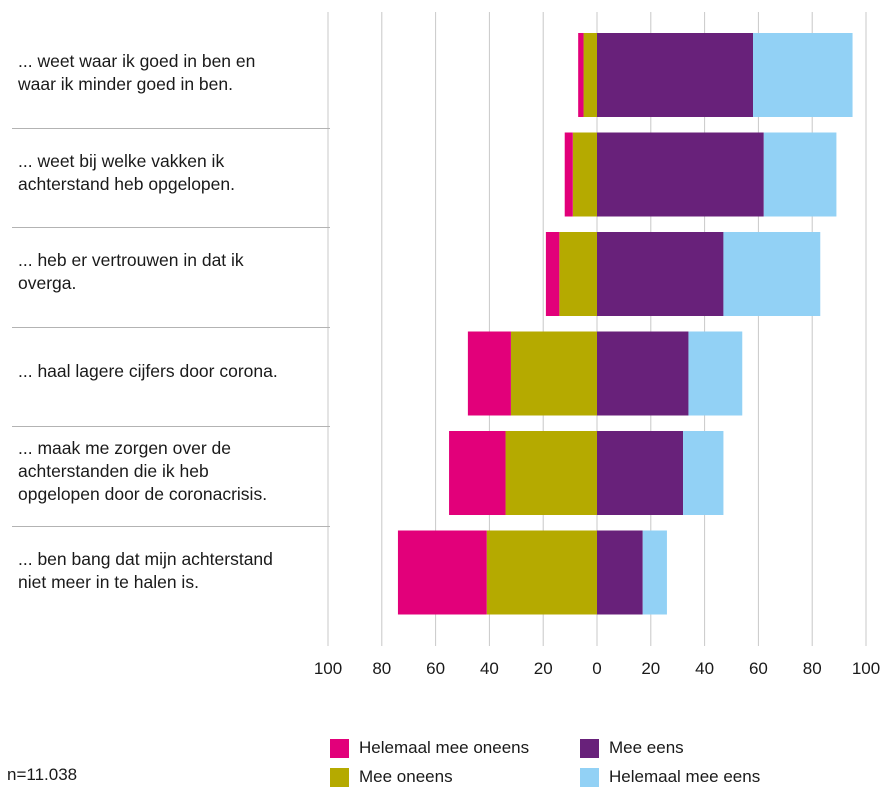 The height and width of the screenshot is (789, 884). What do you see at coordinates (328, 668) in the screenshot?
I see `x-tick-label-0: 100` at bounding box center [328, 668].